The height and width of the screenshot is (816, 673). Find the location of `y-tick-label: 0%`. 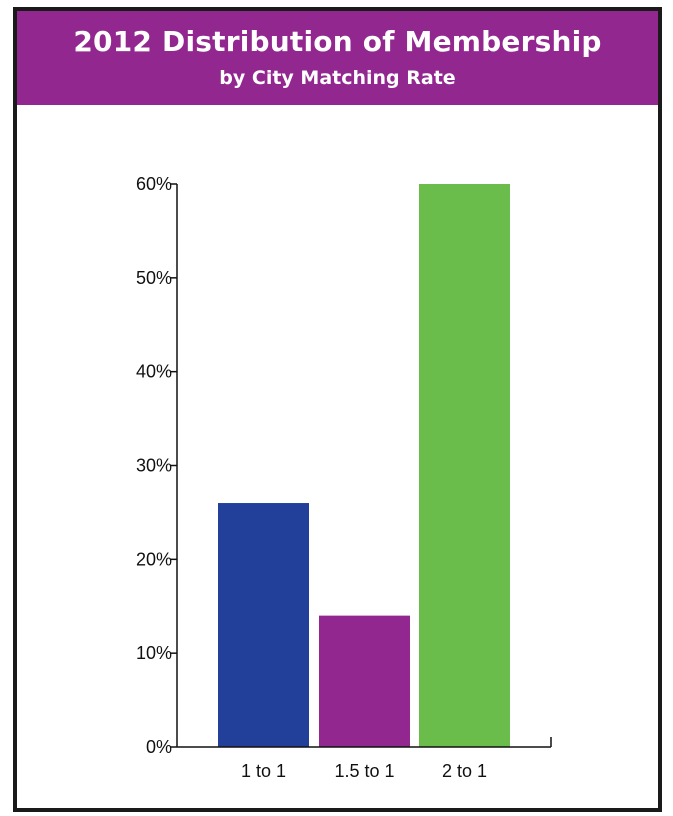

y-tick-label: 0% is located at coordinates (159, 747).